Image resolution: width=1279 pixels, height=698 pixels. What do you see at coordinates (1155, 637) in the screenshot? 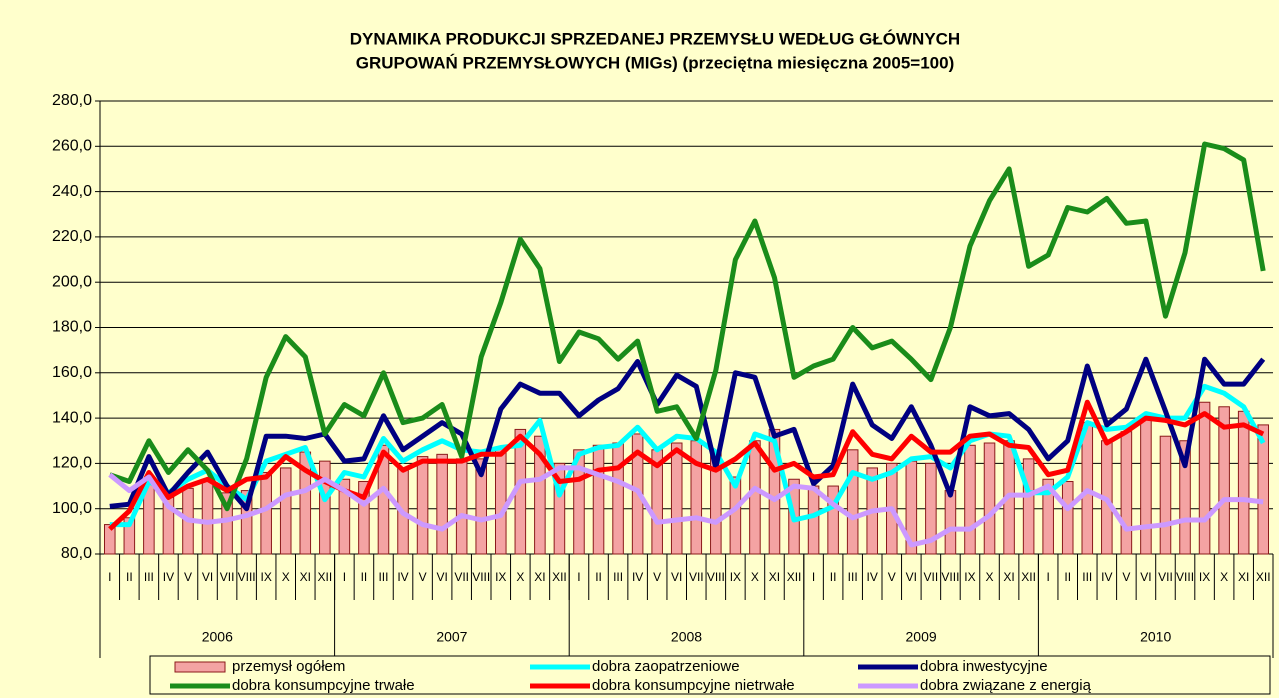
I see `year-label: 2010` at bounding box center [1155, 637].